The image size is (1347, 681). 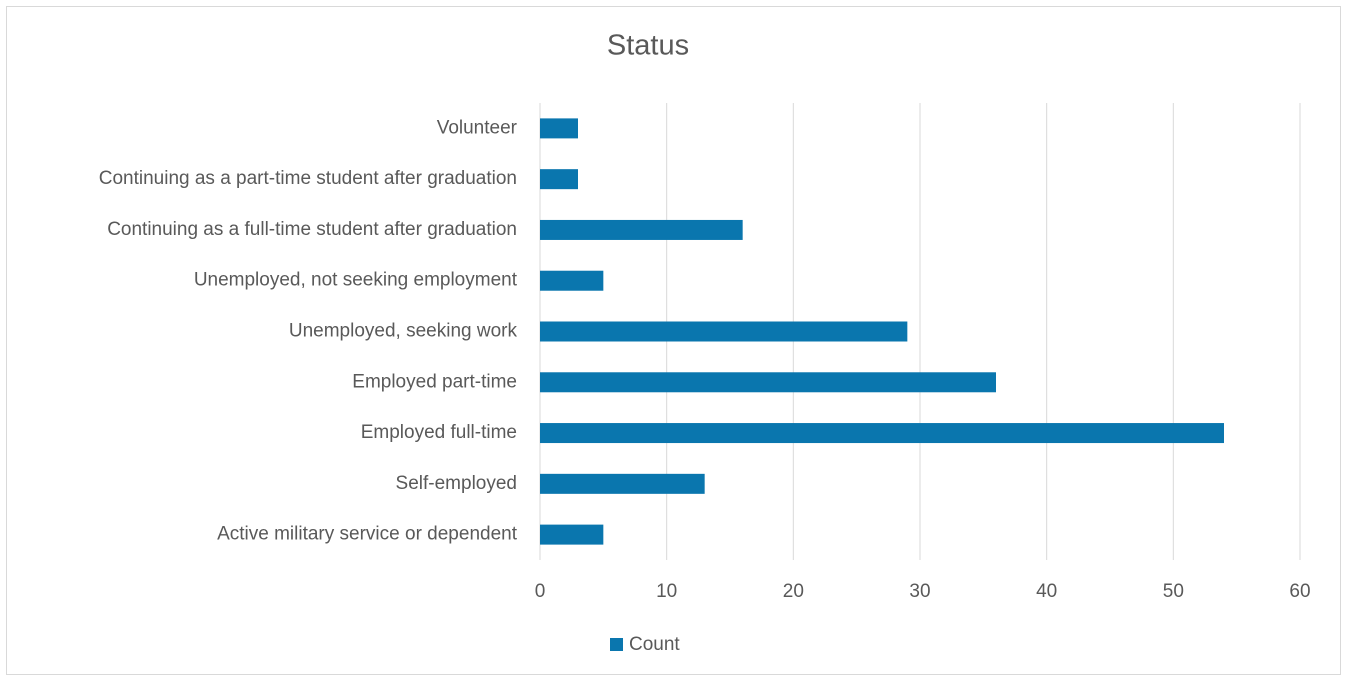 I want to click on y-tick-label: Unemployed, not seeking employment, so click(x=356, y=280).